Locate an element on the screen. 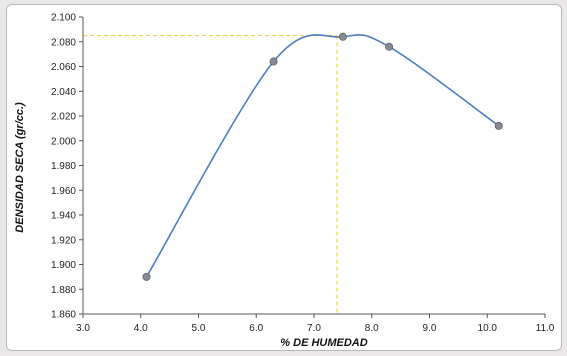 Image resolution: width=567 pixels, height=356 pixels. y-tick-label: 1.960 is located at coordinates (63, 191).